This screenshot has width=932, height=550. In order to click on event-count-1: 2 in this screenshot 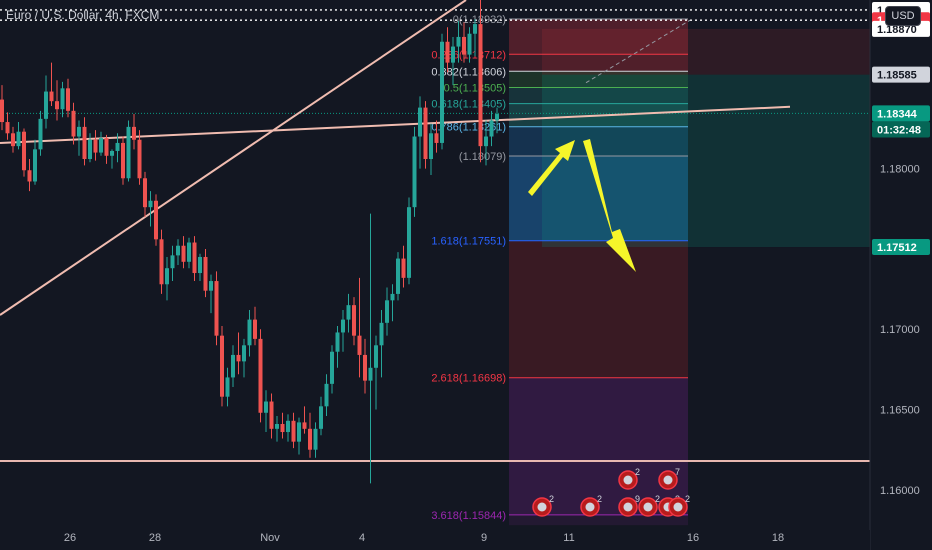, I will do `click(599, 499)`.